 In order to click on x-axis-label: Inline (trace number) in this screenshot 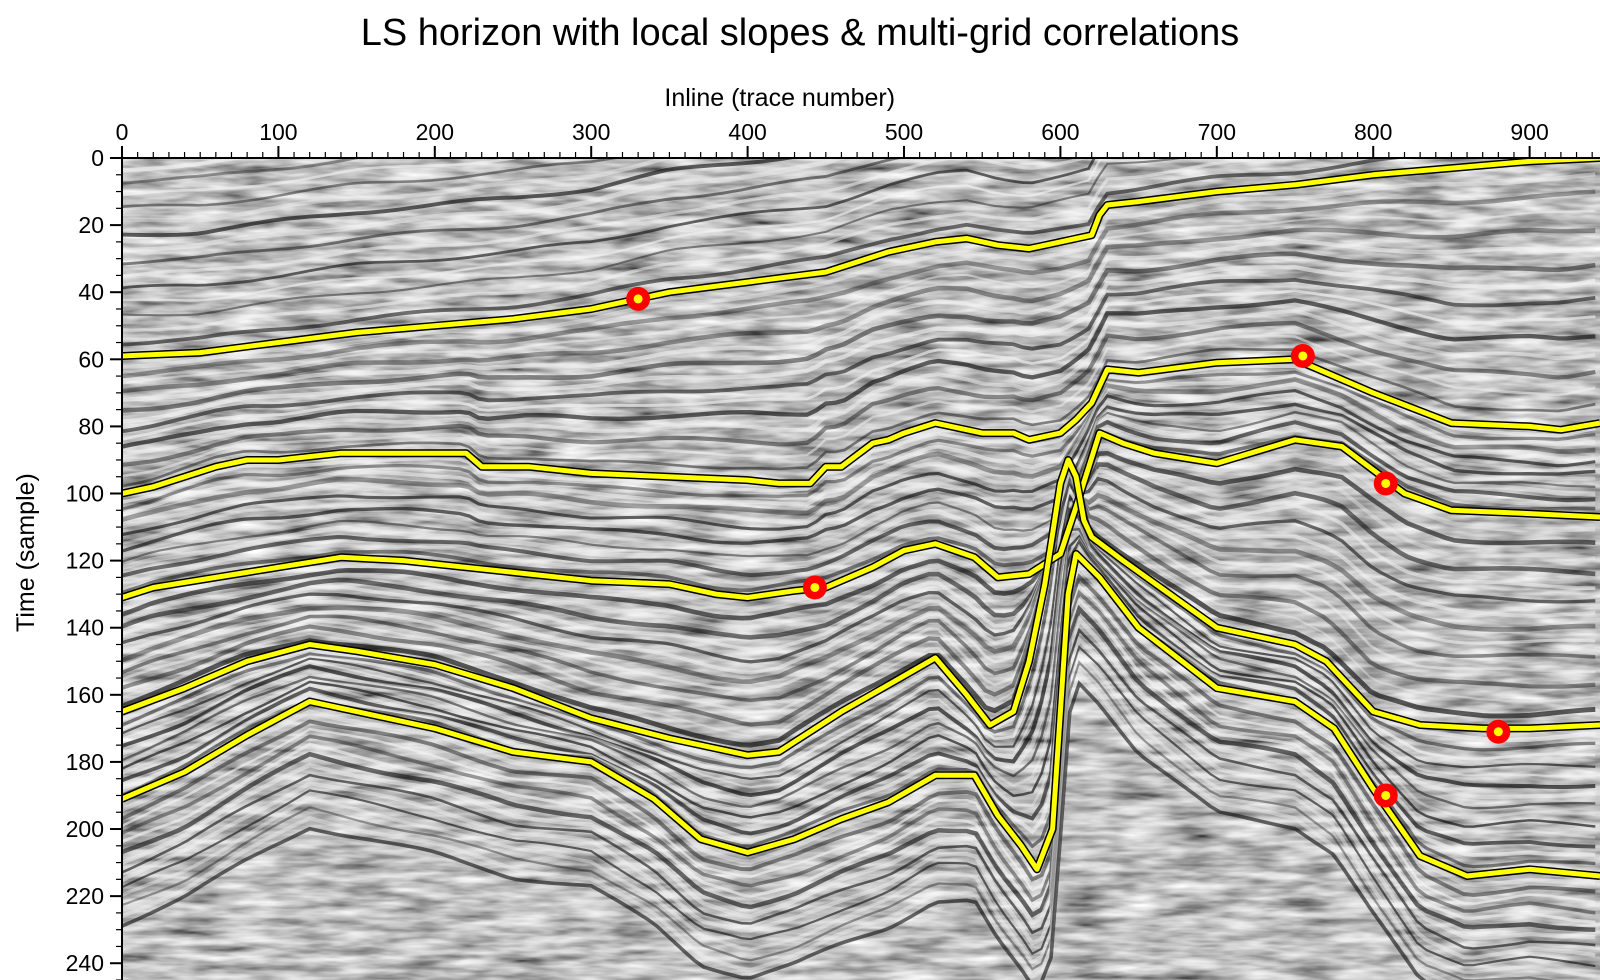, I will do `click(779, 98)`.